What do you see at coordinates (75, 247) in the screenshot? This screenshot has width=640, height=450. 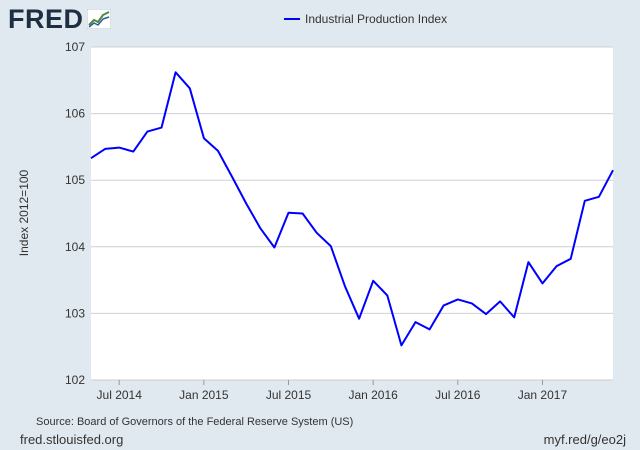 I see `y-tick-label: 104` at bounding box center [75, 247].